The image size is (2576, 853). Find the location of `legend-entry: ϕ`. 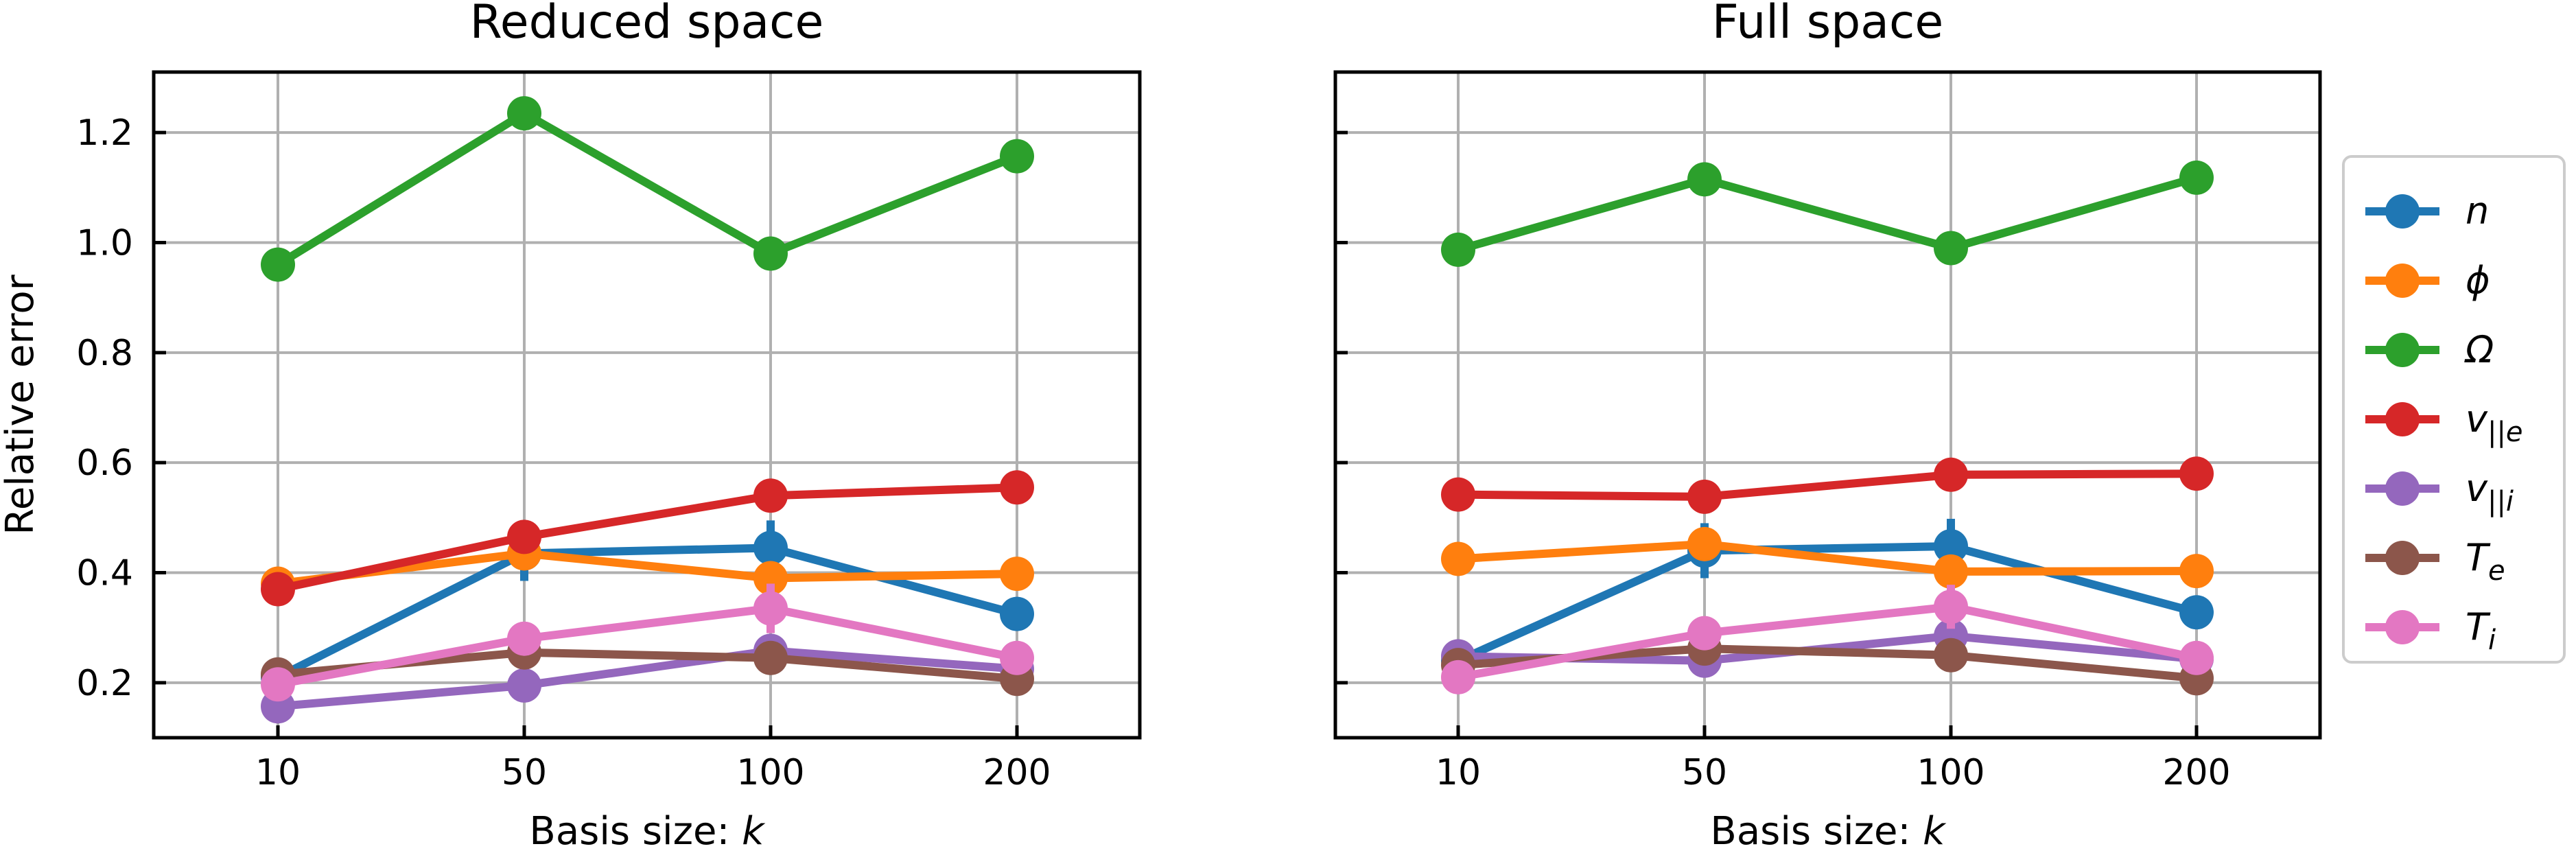

legend-entry: ϕ is located at coordinates (2427, 280).